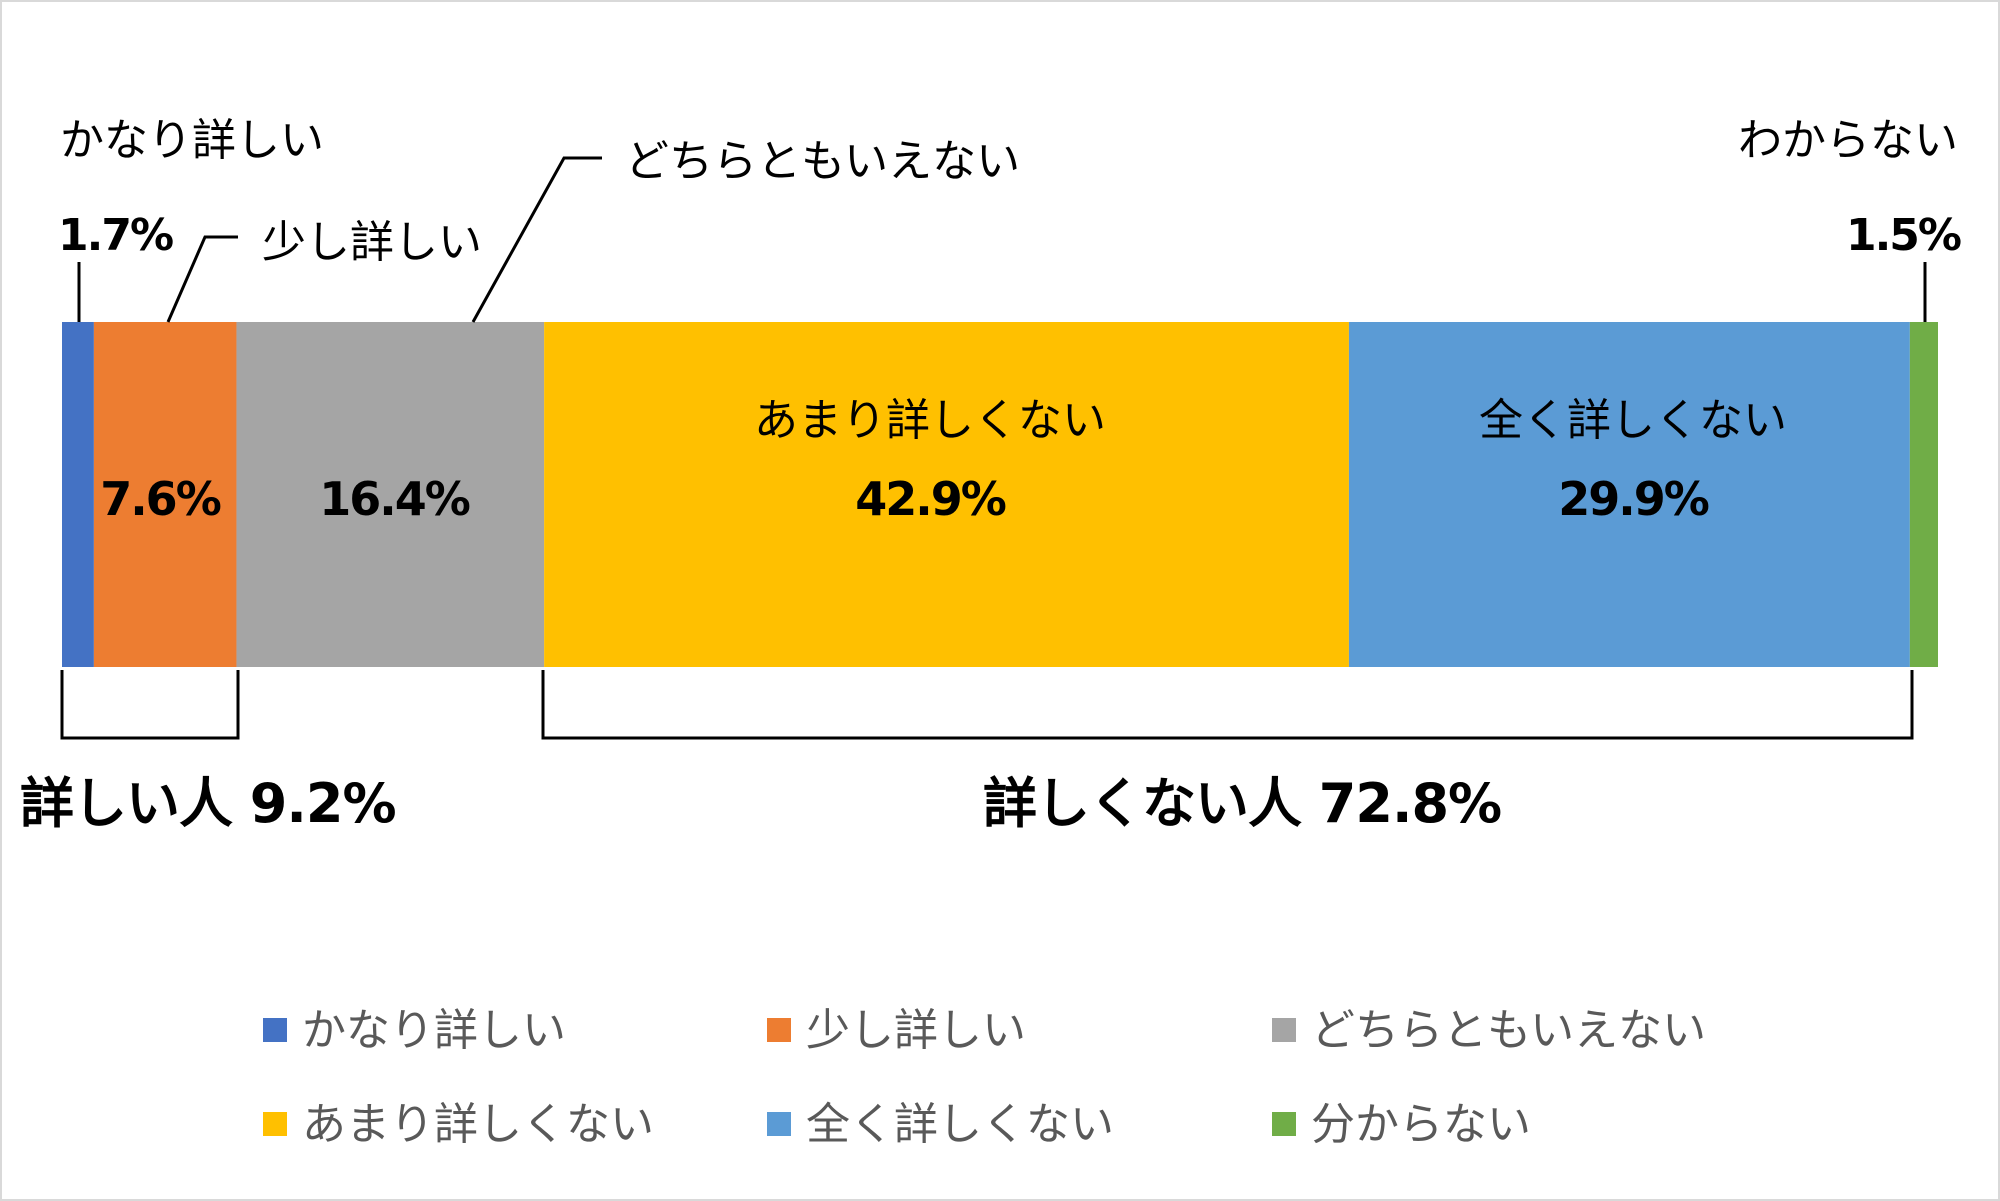 This screenshot has width=2000, height=1201. Describe the element at coordinates (916, 1030) in the screenshot. I see `legend-label-sukoshi: 少し詳しい` at that location.